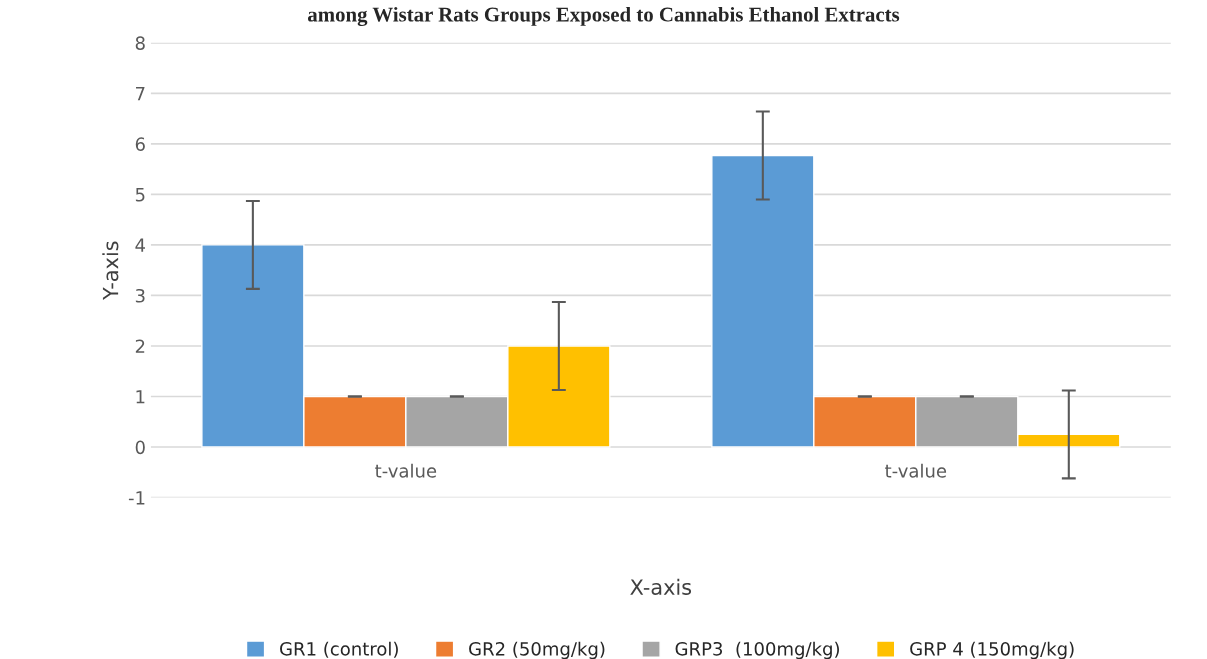 The height and width of the screenshot is (659, 1207). Describe the element at coordinates (140, 195) in the screenshot. I see `y-tick-label: 5` at that location.